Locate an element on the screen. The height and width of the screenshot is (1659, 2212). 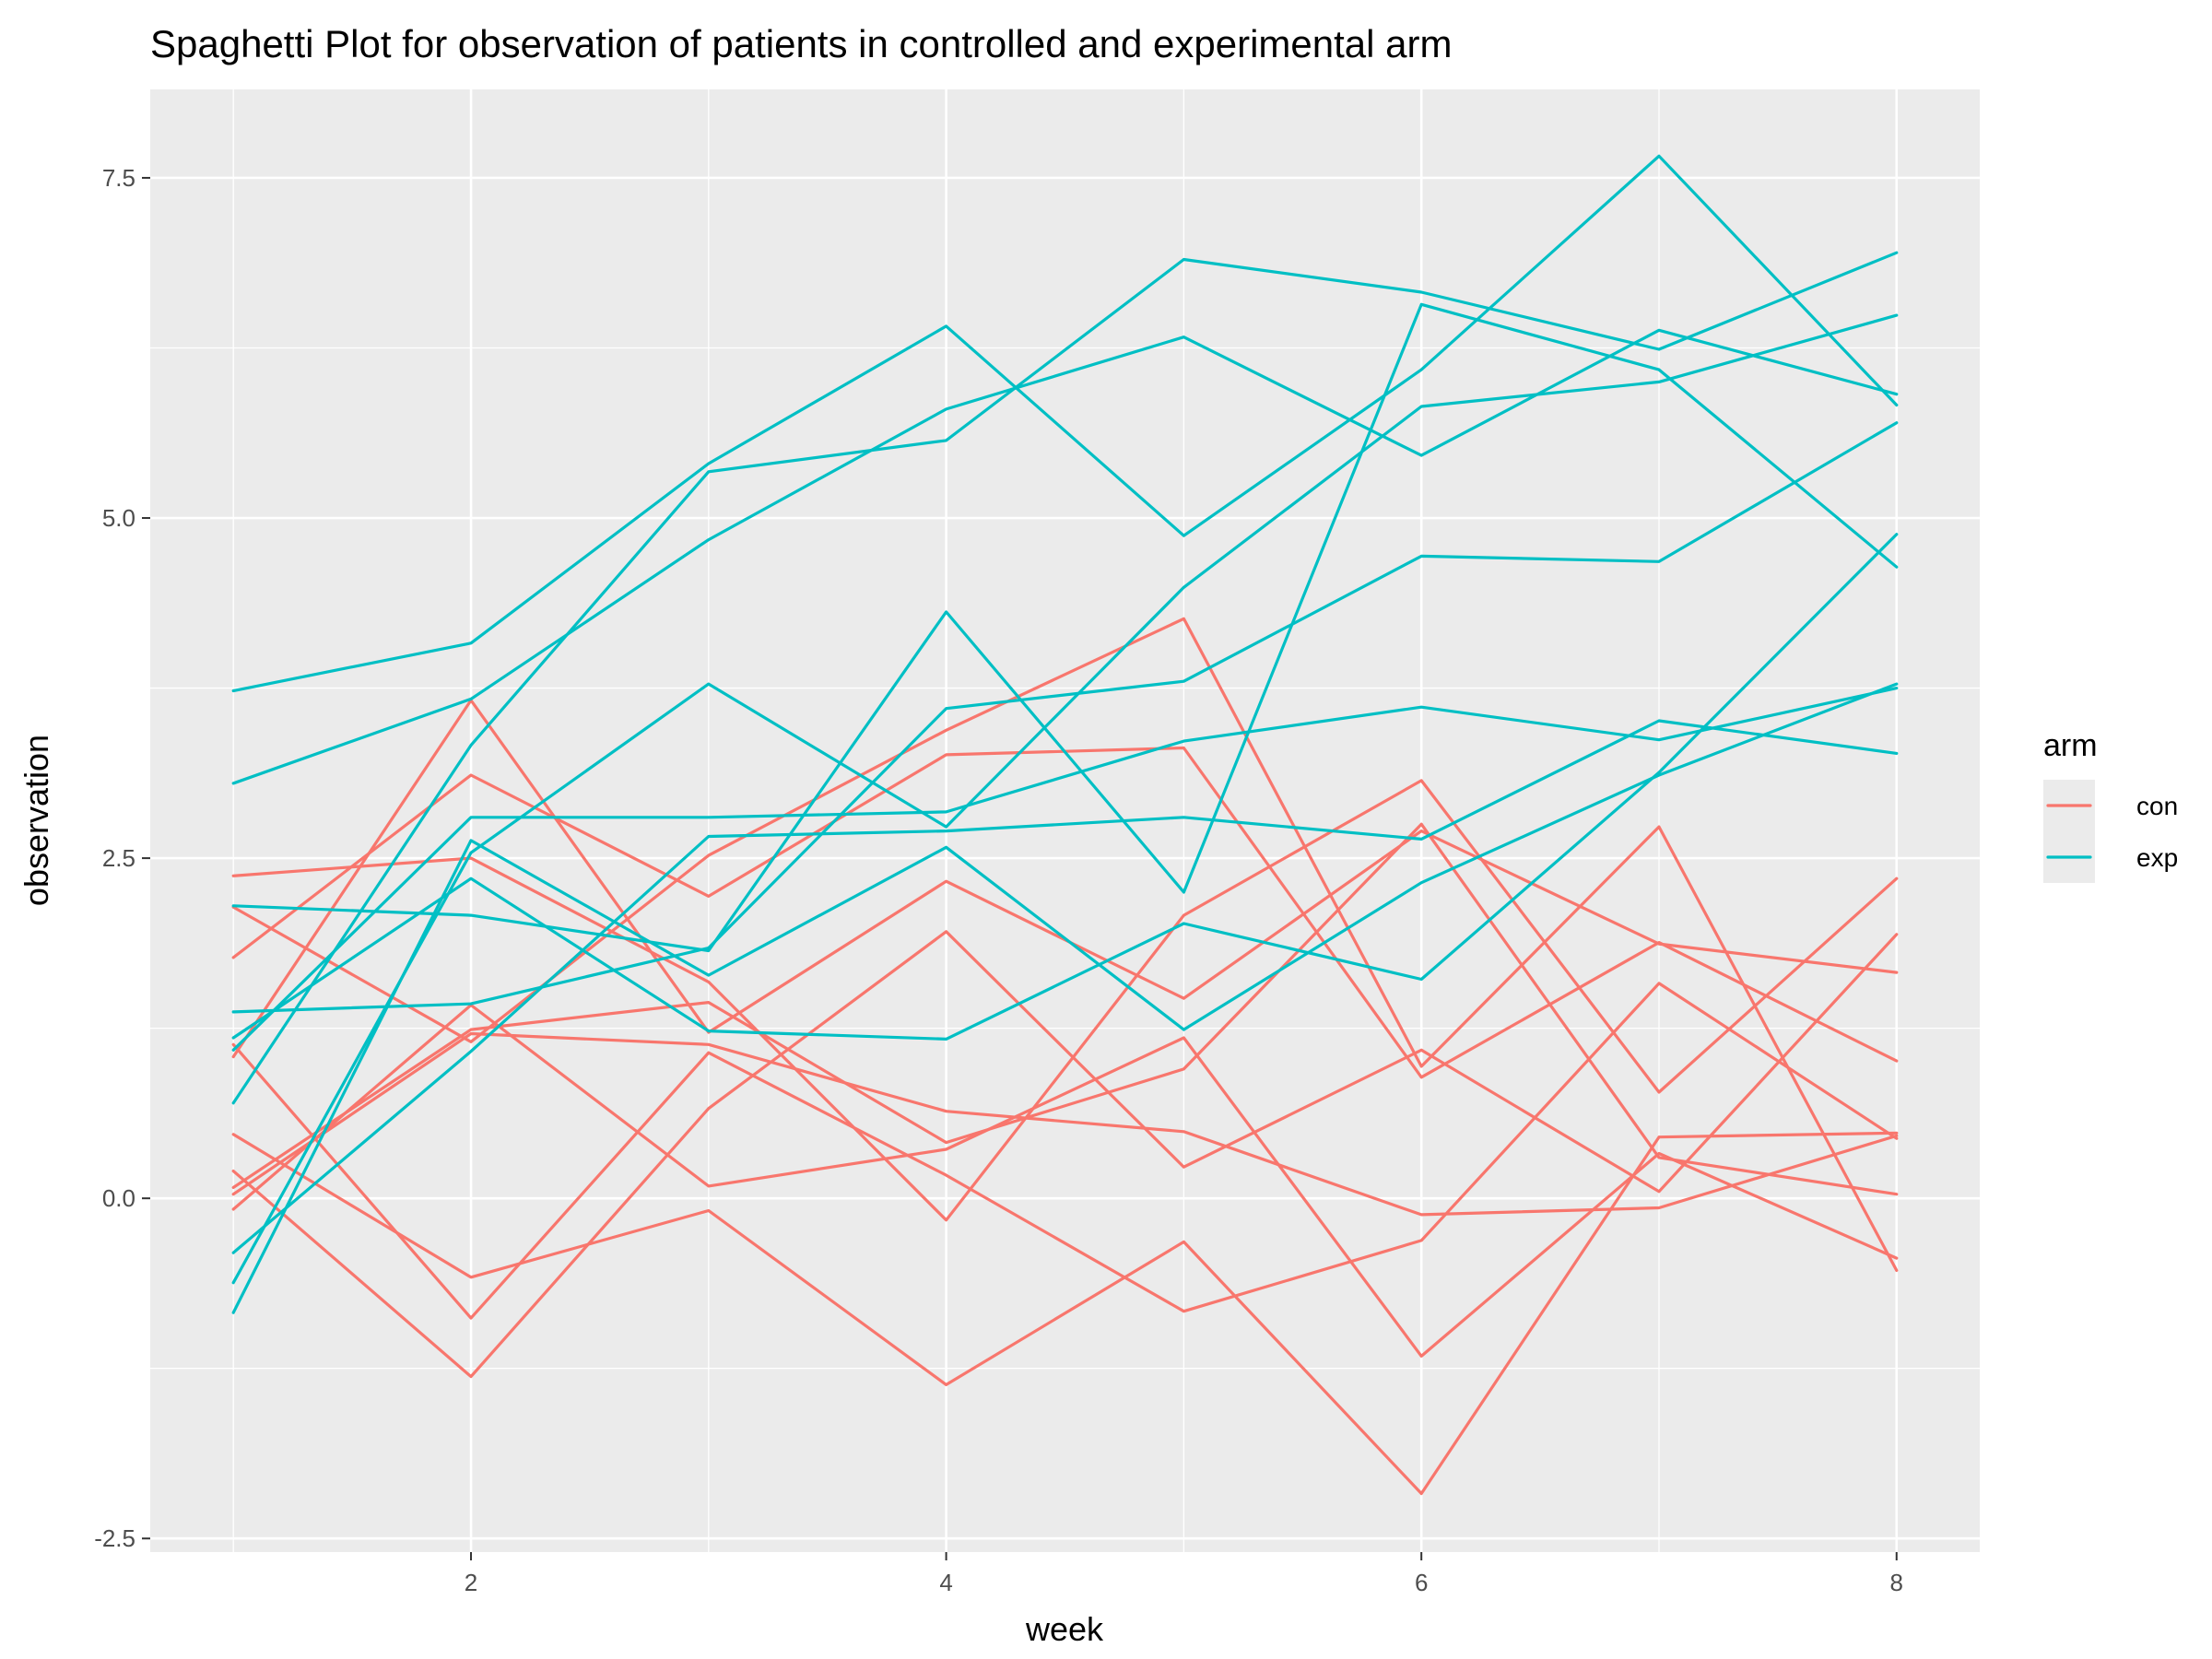
x-tick-label: 8 is located at coordinates (1896, 1582).